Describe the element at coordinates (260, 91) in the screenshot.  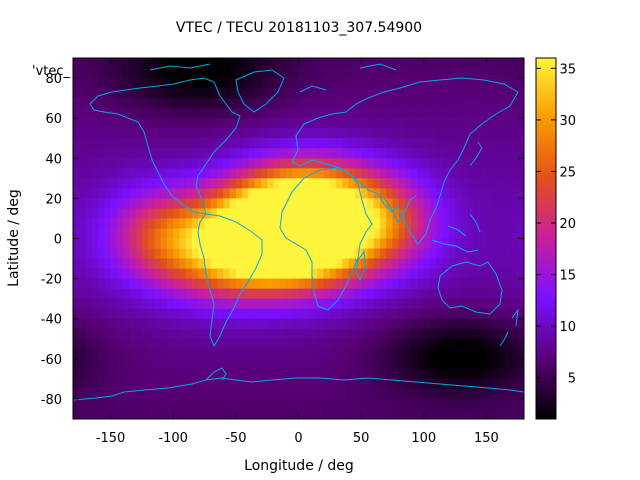
I see `coastline-greenland` at that location.